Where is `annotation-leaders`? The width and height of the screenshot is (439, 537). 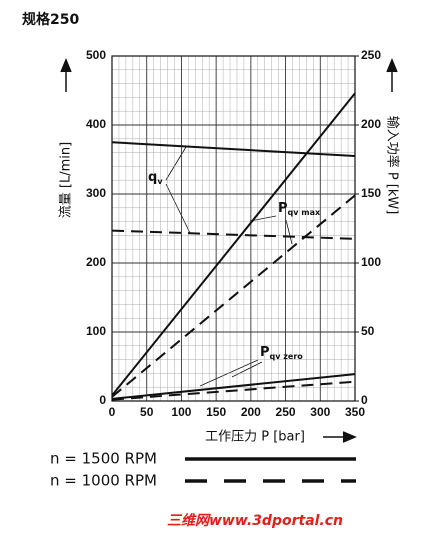
annotation-leaders is located at coordinates (229, 266).